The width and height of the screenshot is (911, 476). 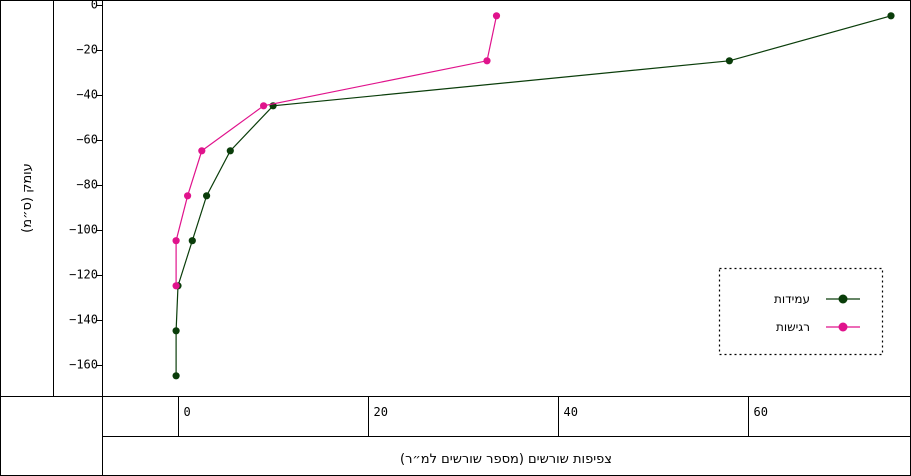 I want to click on x-tick-label: 60, so click(x=761, y=412).